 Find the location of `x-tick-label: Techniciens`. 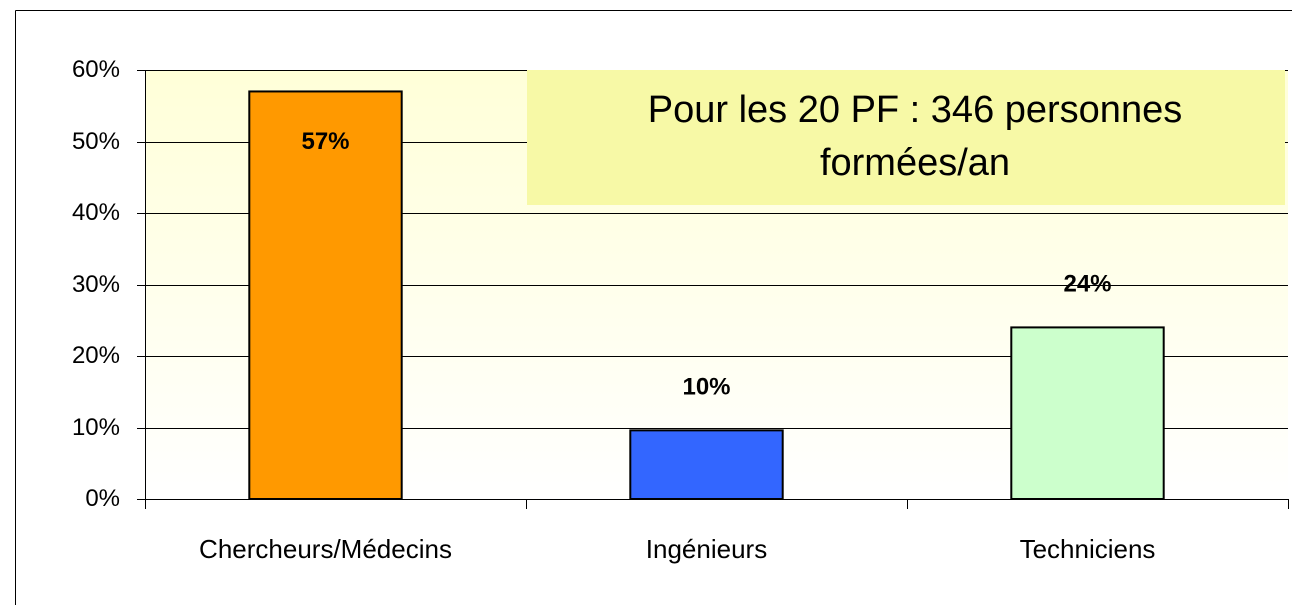

x-tick-label: Techniciens is located at coordinates (1088, 549).